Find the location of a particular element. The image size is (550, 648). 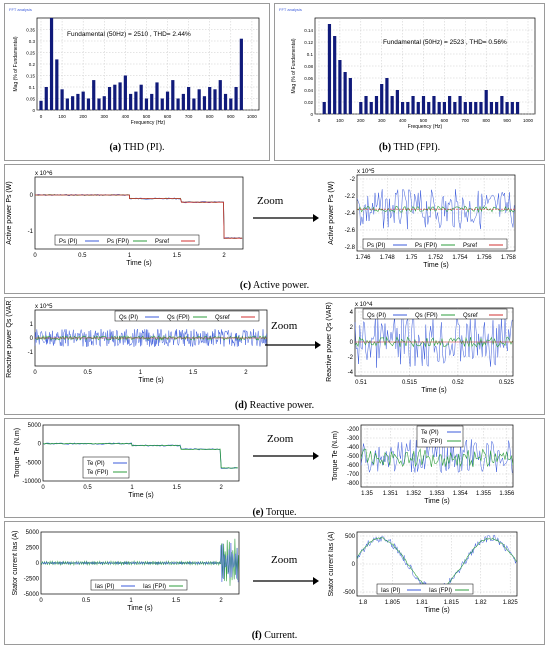

y-tick-label: -2500 is located at coordinates (32, 580).